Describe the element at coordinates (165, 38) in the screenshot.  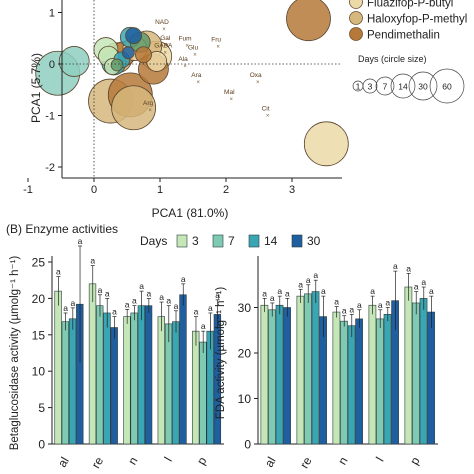
I see `pca-vector-label: Gal` at that location.